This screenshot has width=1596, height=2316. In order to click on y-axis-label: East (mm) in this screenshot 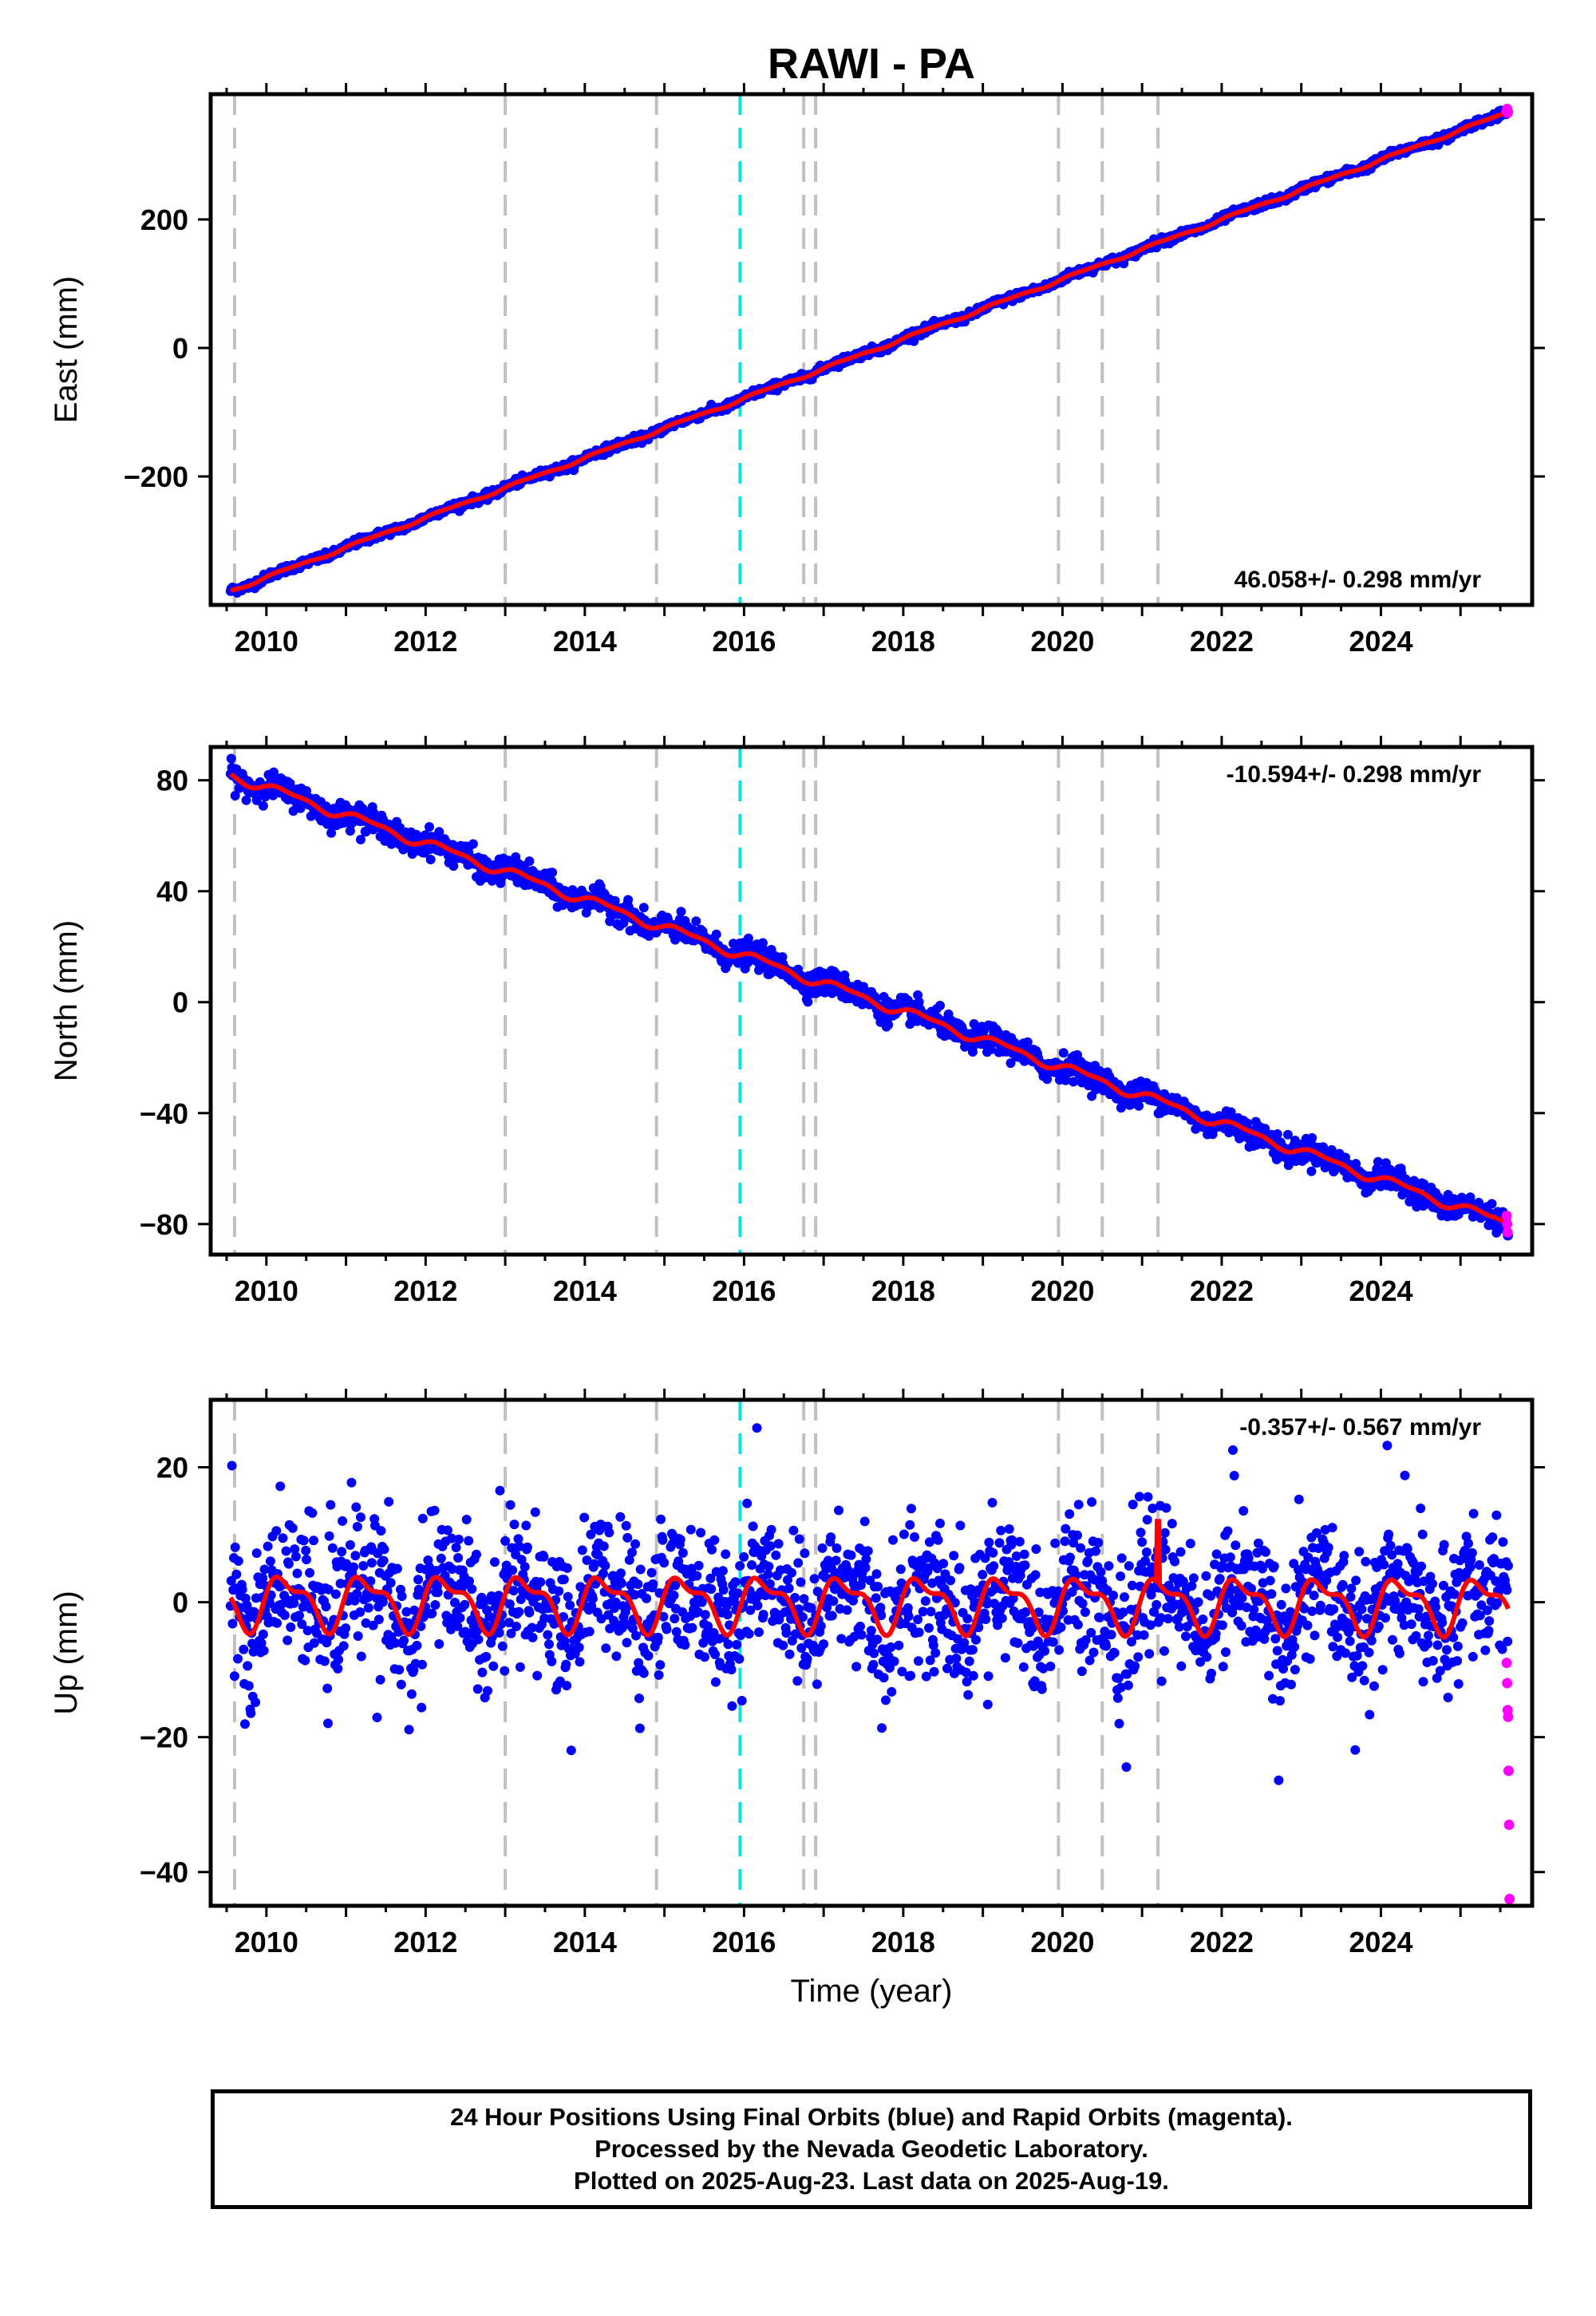, I will do `click(66, 349)`.